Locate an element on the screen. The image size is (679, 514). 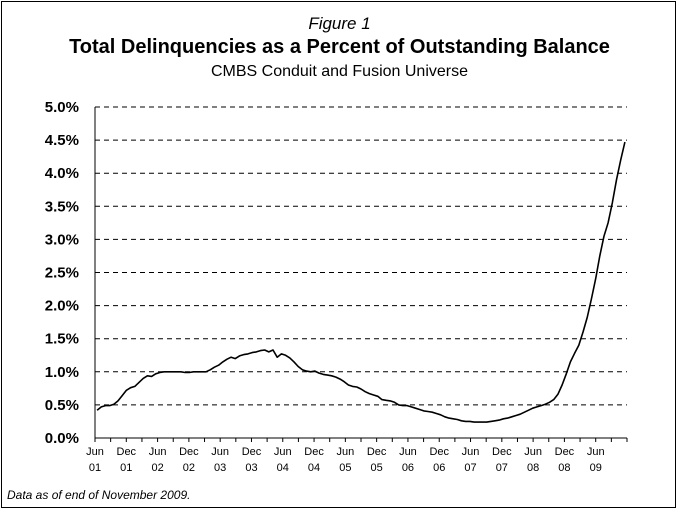
y-tick-label: 3.0% is located at coordinates (62, 239).